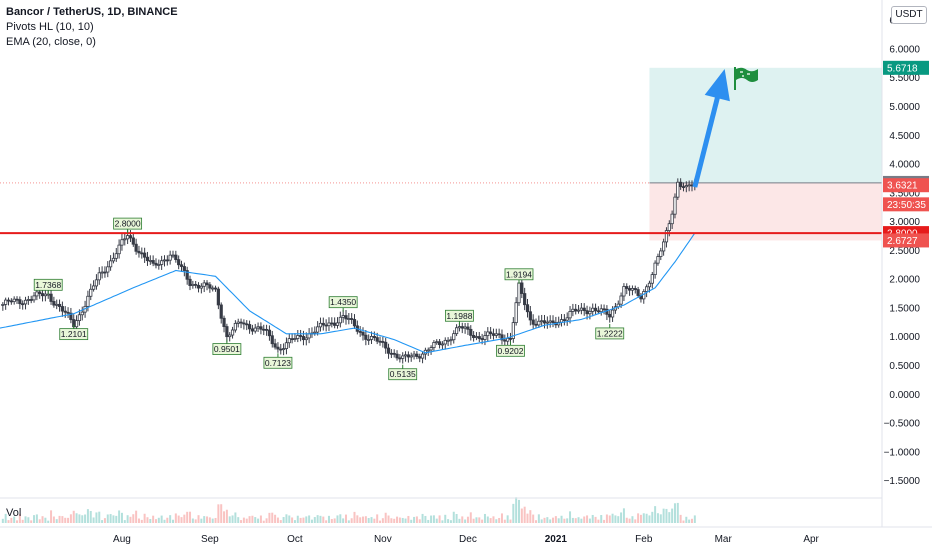  Describe the element at coordinates (14, 513) in the screenshot. I see `volume-label: Vol` at that location.